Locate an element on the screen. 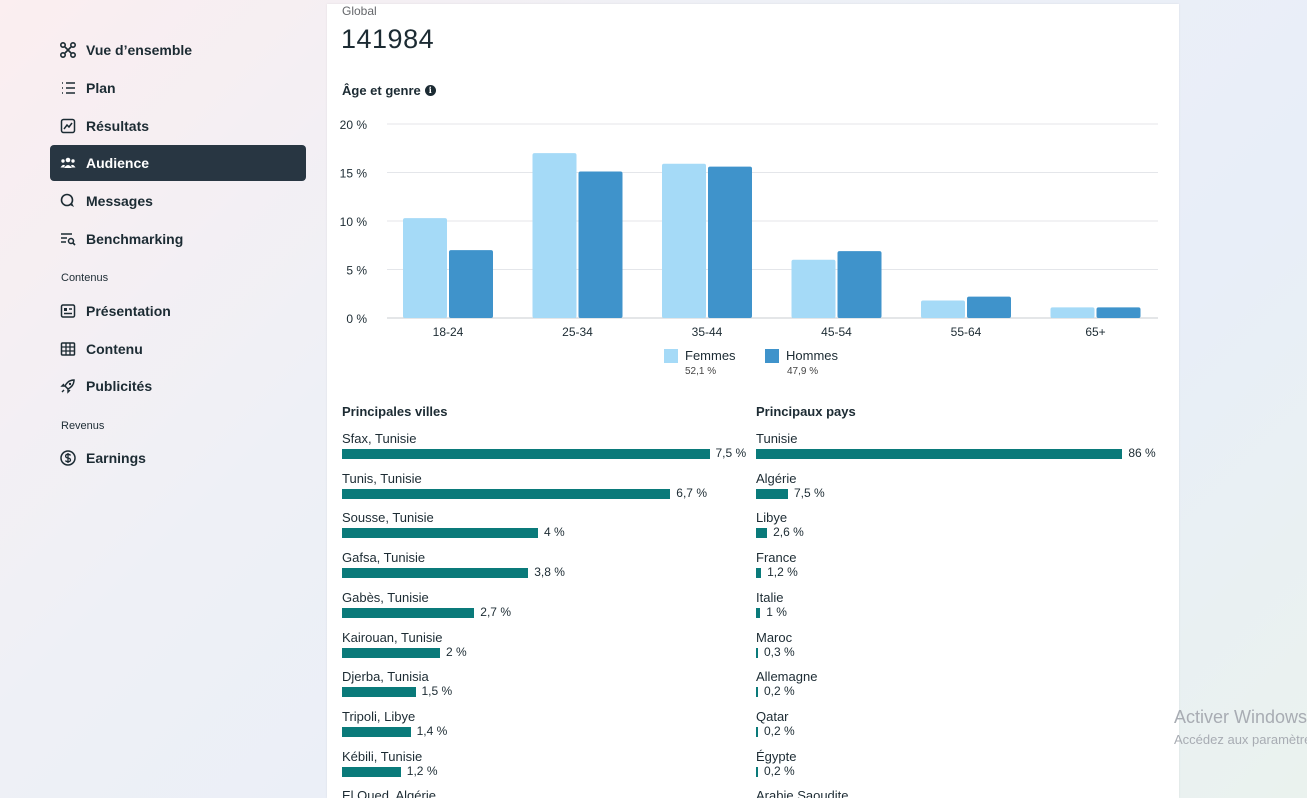 The width and height of the screenshot is (1307, 798). nav-item-resultats: Résultats is located at coordinates (178, 126).